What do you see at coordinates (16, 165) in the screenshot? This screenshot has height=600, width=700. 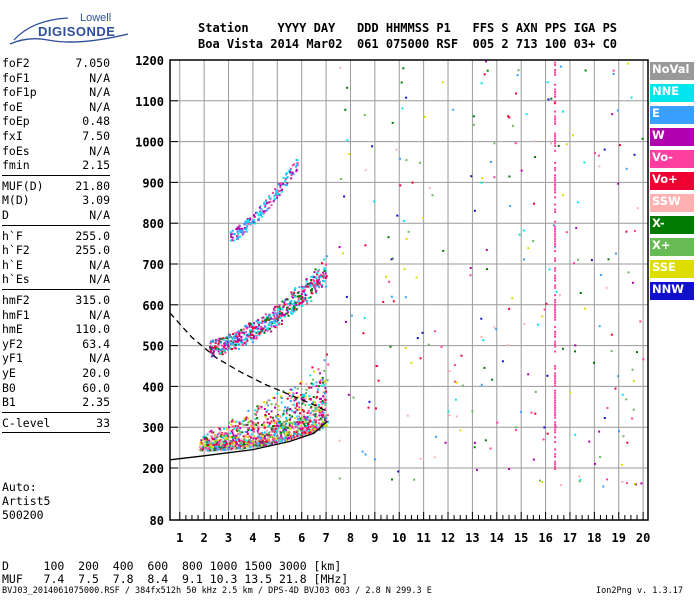 I see `param-label: fmin` at bounding box center [16, 165].